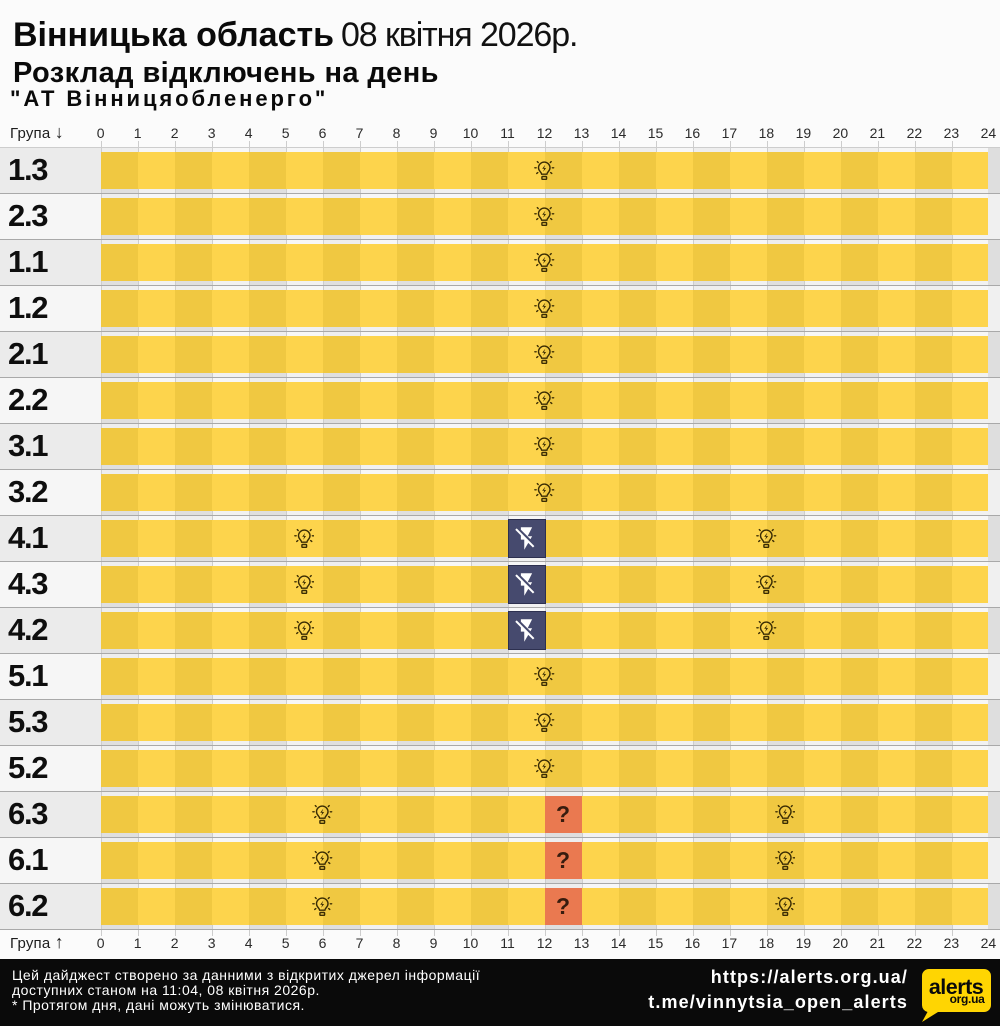 This screenshot has width=1000, height=1026. Describe the element at coordinates (967, 999) in the screenshot. I see `svg-text: org.ua` at that location.